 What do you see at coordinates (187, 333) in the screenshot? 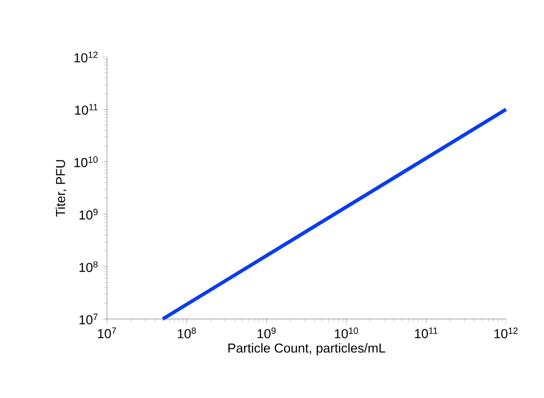
I see `x-tick-label: 10$^{8}$` at bounding box center [187, 333].